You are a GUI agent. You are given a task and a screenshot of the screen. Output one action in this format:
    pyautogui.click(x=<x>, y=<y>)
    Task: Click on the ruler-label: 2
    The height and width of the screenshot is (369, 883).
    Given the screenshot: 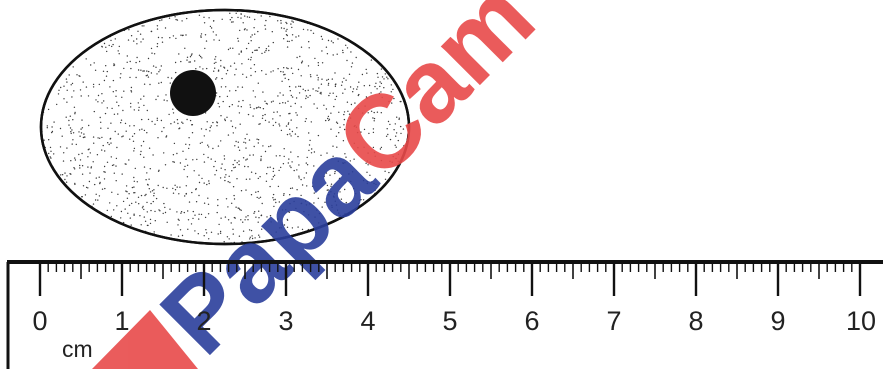 What is the action you would take?
    pyautogui.click(x=203, y=321)
    